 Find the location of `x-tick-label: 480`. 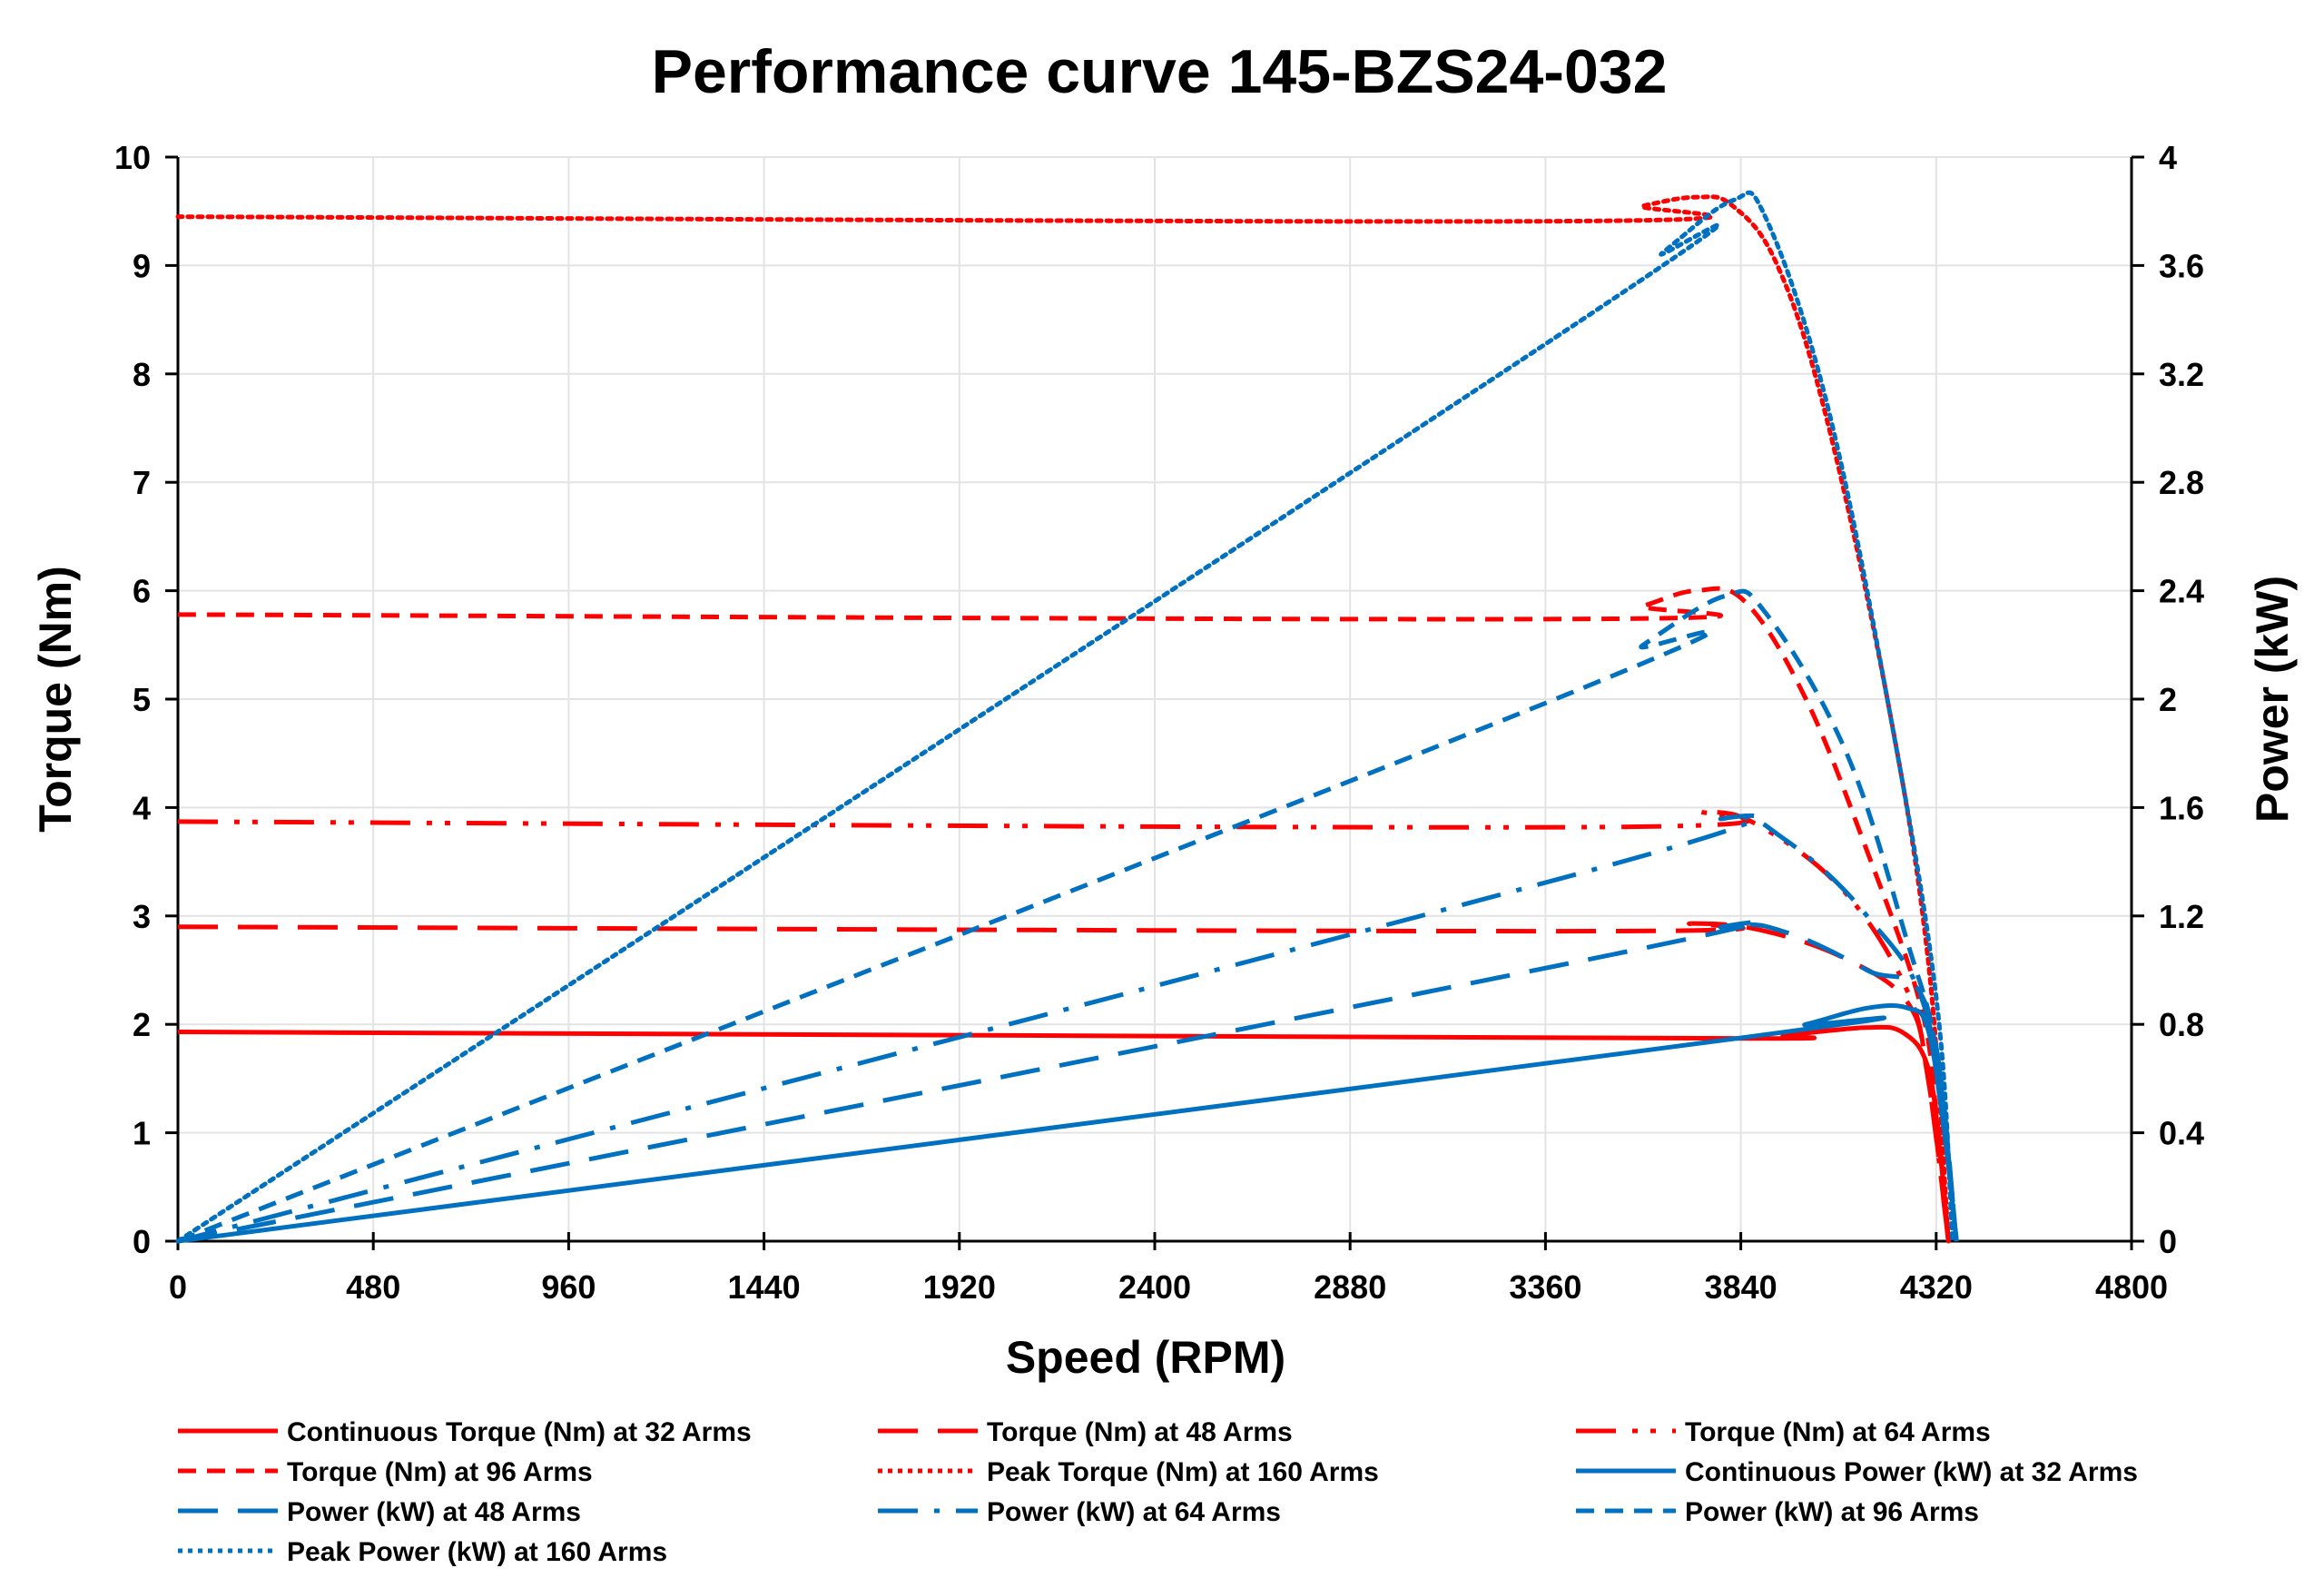

x-tick-label: 480 is located at coordinates (373, 1287).